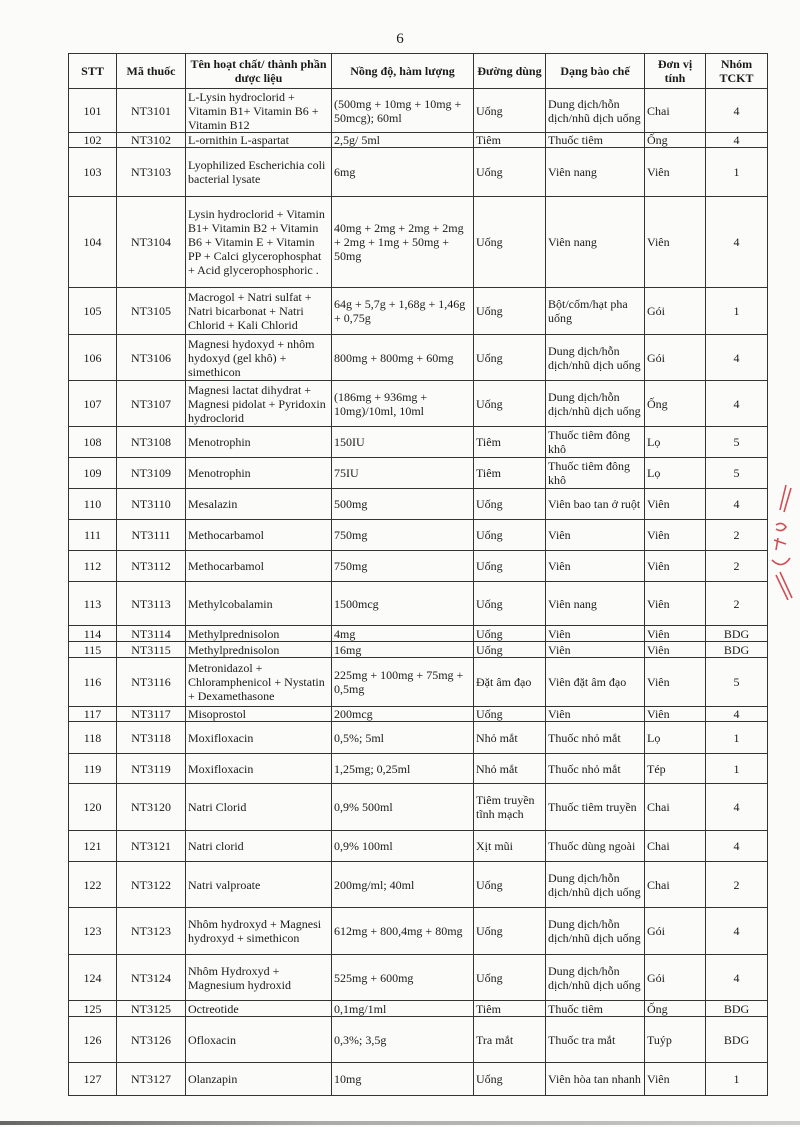  I want to click on cell-active-ingredient: L-ornithin L-aspartat, so click(258, 140).